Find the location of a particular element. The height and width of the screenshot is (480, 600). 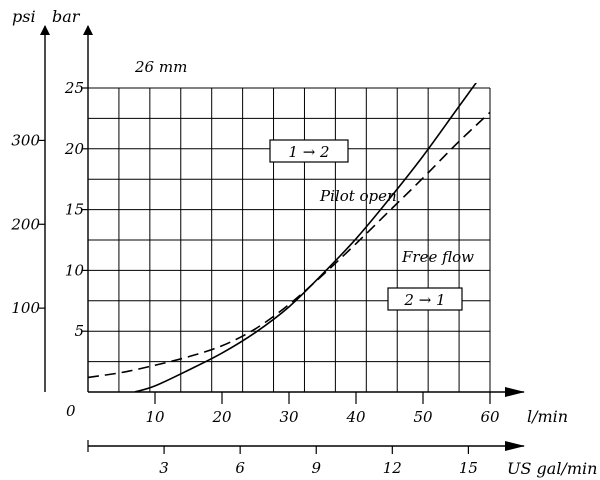

y-axis-label: bar is located at coordinates (66, 16).